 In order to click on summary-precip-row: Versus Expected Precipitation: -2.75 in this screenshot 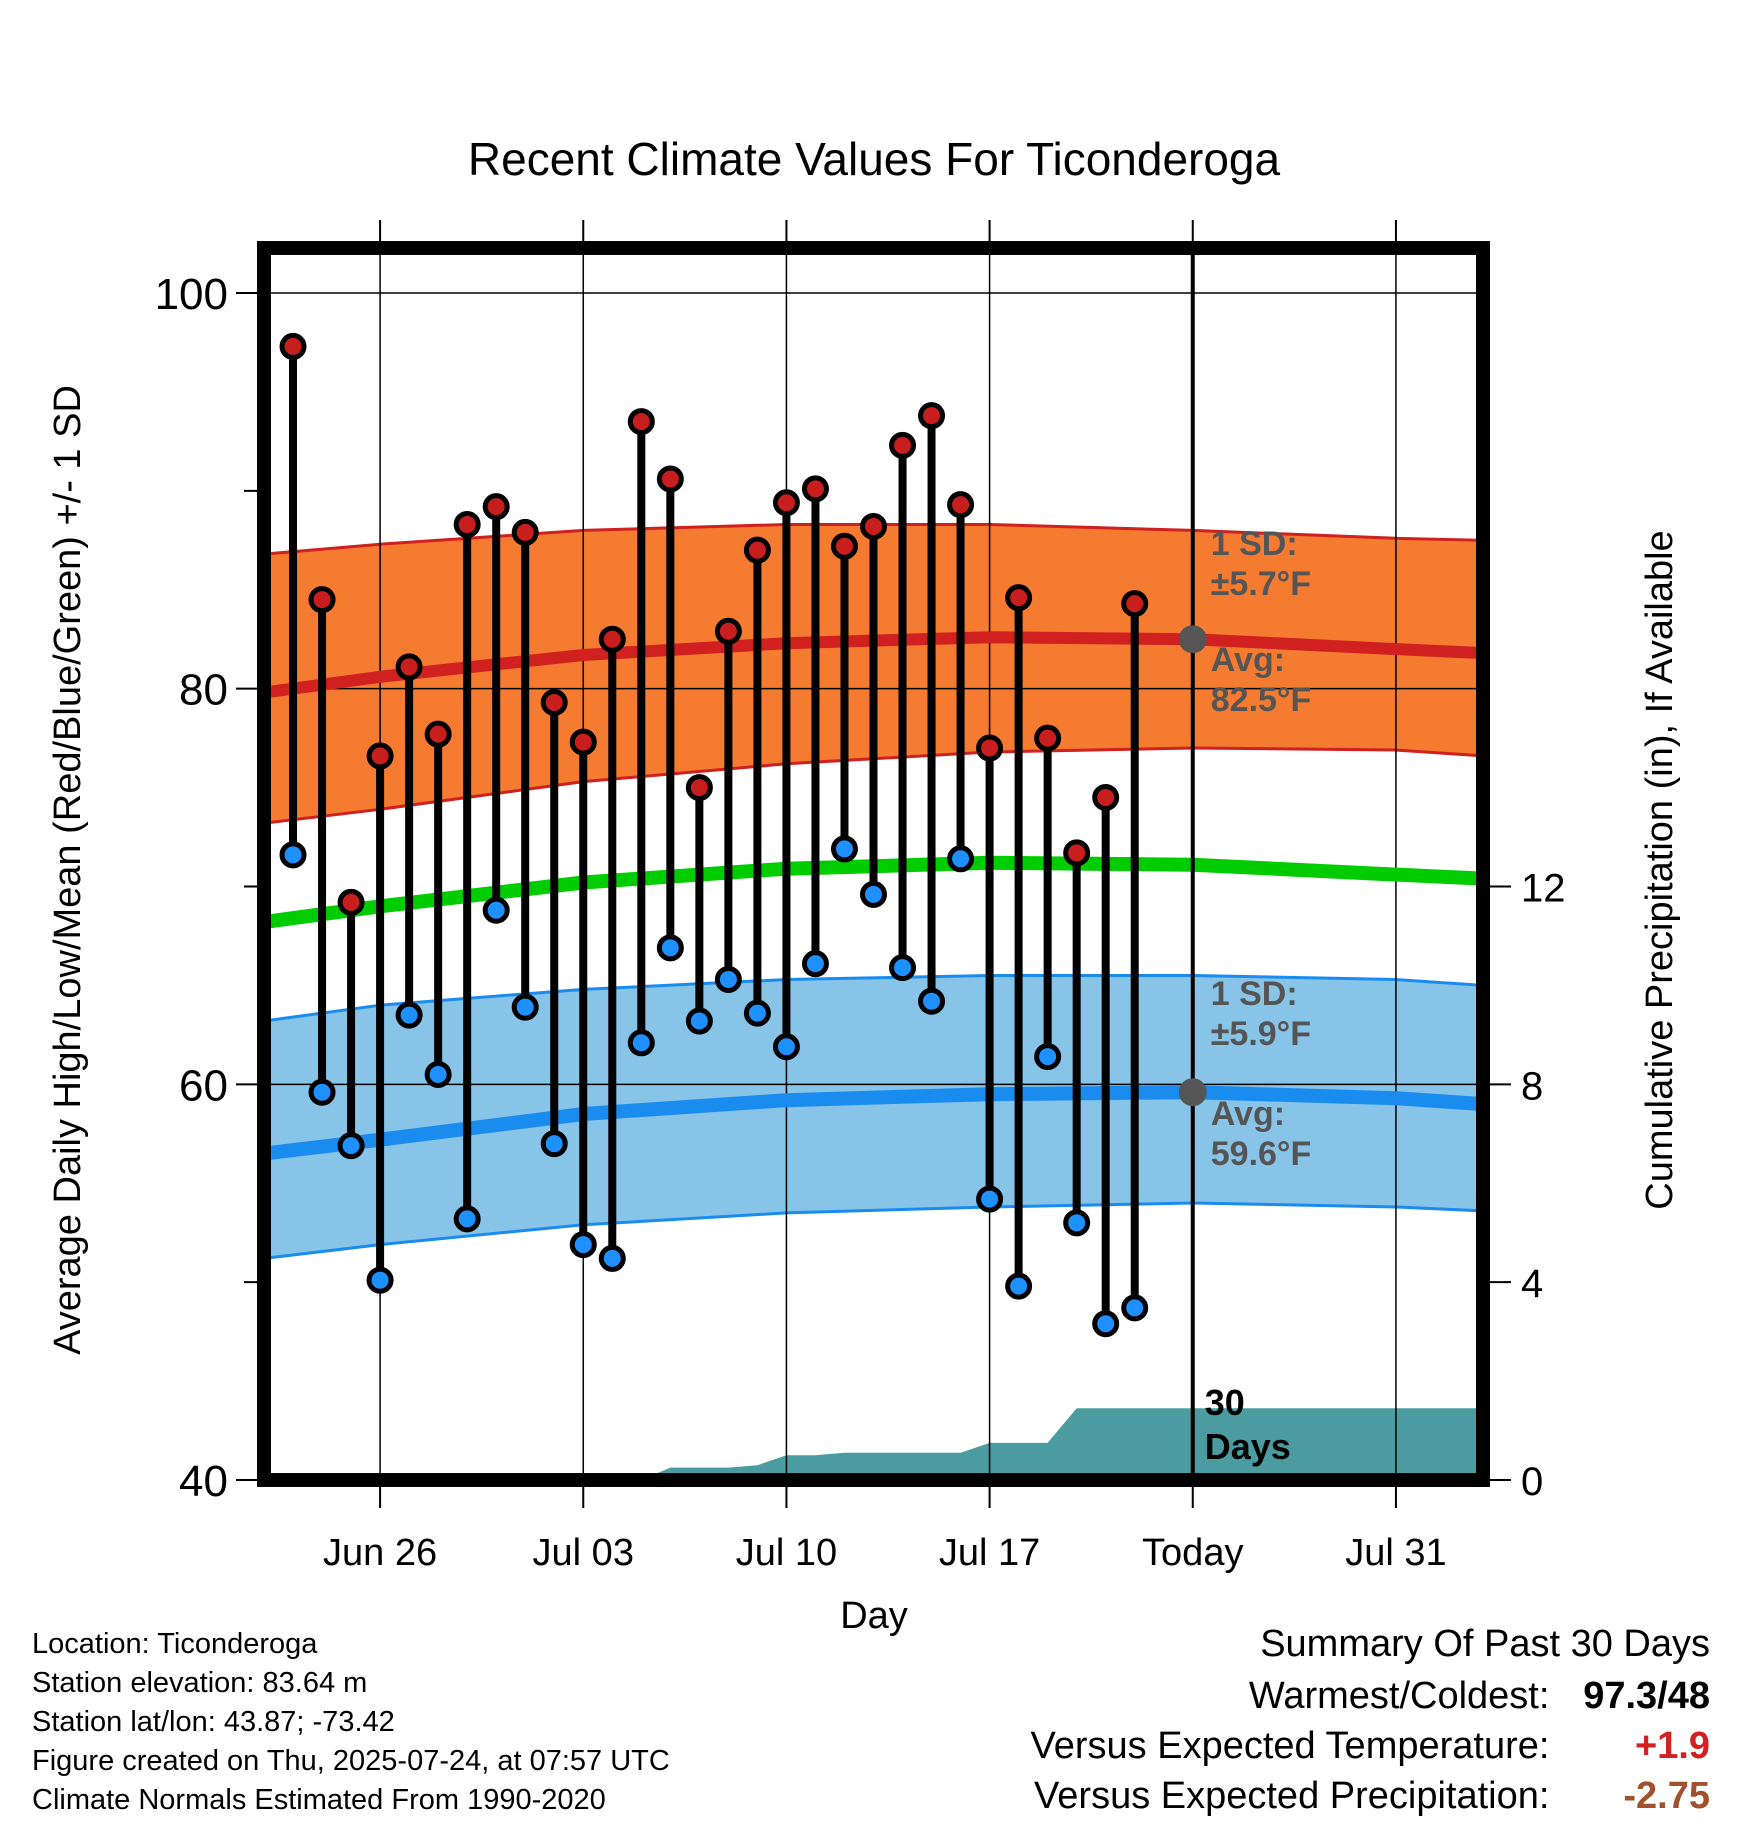, I will do `click(1372, 1796)`.